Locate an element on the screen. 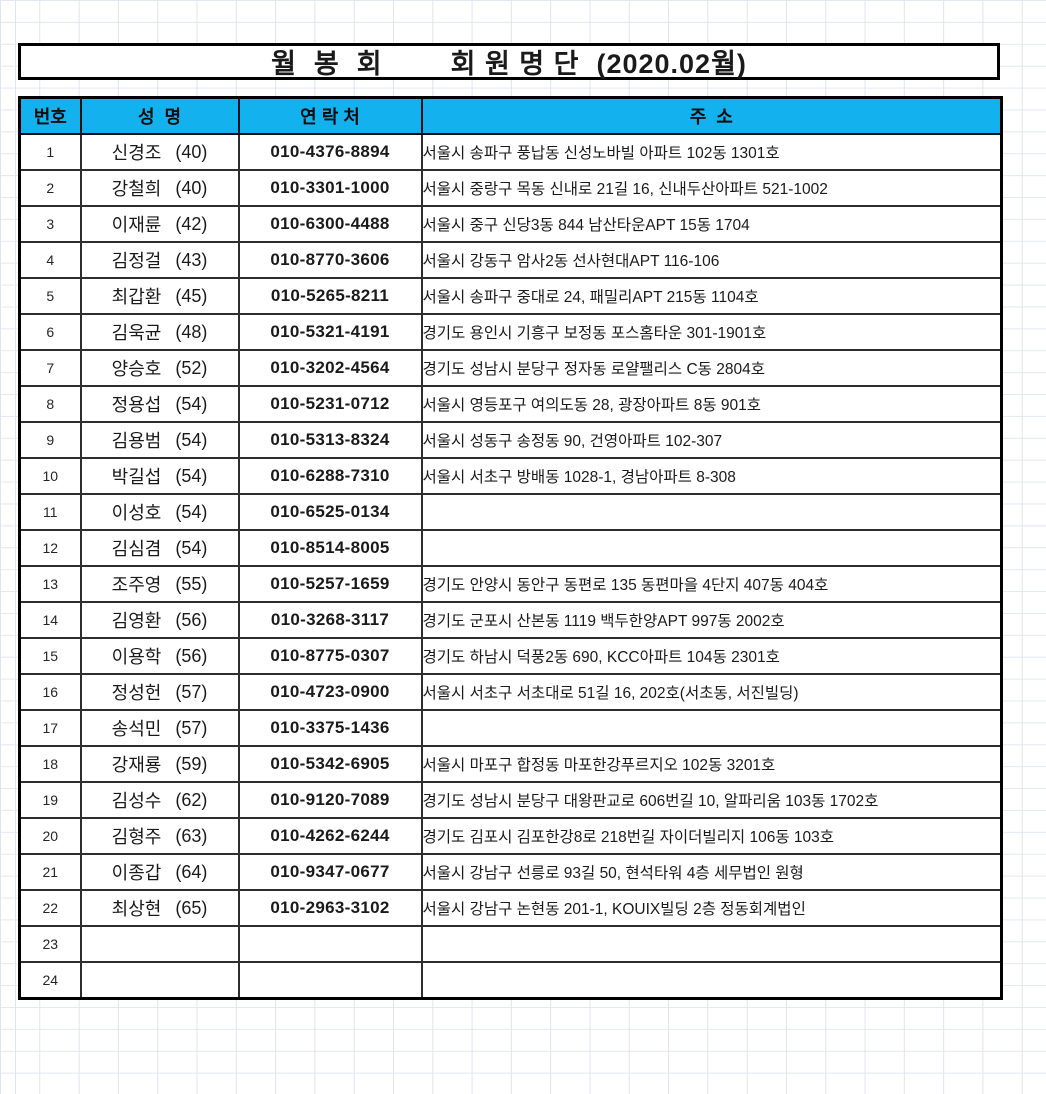 This screenshot has width=1046, height=1094. cell-row-number: 19 is located at coordinates (50, 800).